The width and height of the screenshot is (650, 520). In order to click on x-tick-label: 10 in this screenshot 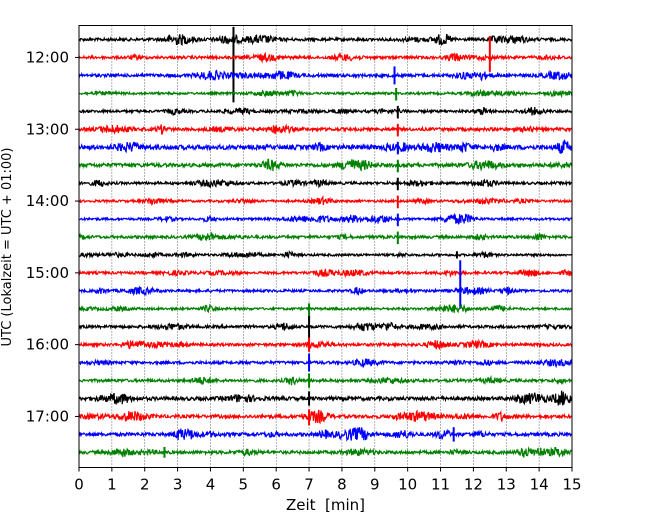, I will do `click(407, 485)`.